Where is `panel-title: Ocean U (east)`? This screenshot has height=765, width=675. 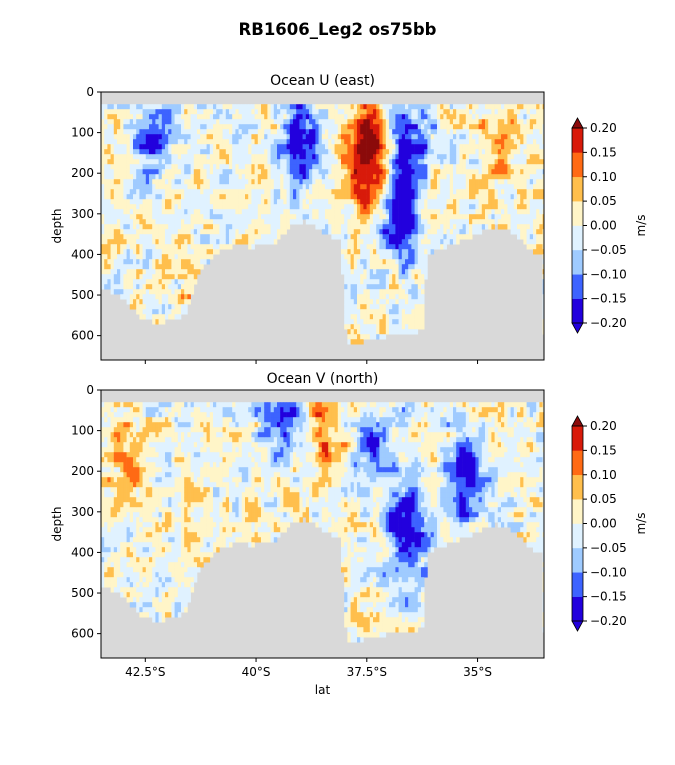
panel-title: Ocean U (east) is located at coordinates (322, 81).